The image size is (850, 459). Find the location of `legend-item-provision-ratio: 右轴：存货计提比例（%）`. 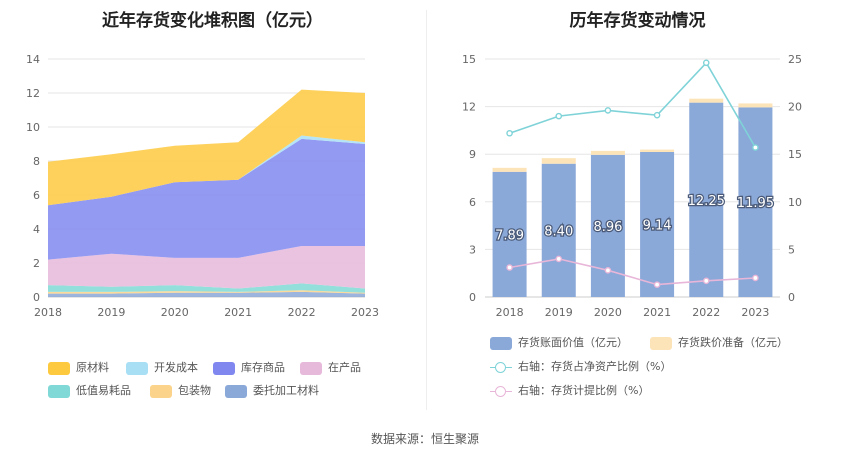

legend-item-provision-ratio: 右轴：存货计提比例（%） is located at coordinates (569, 391).